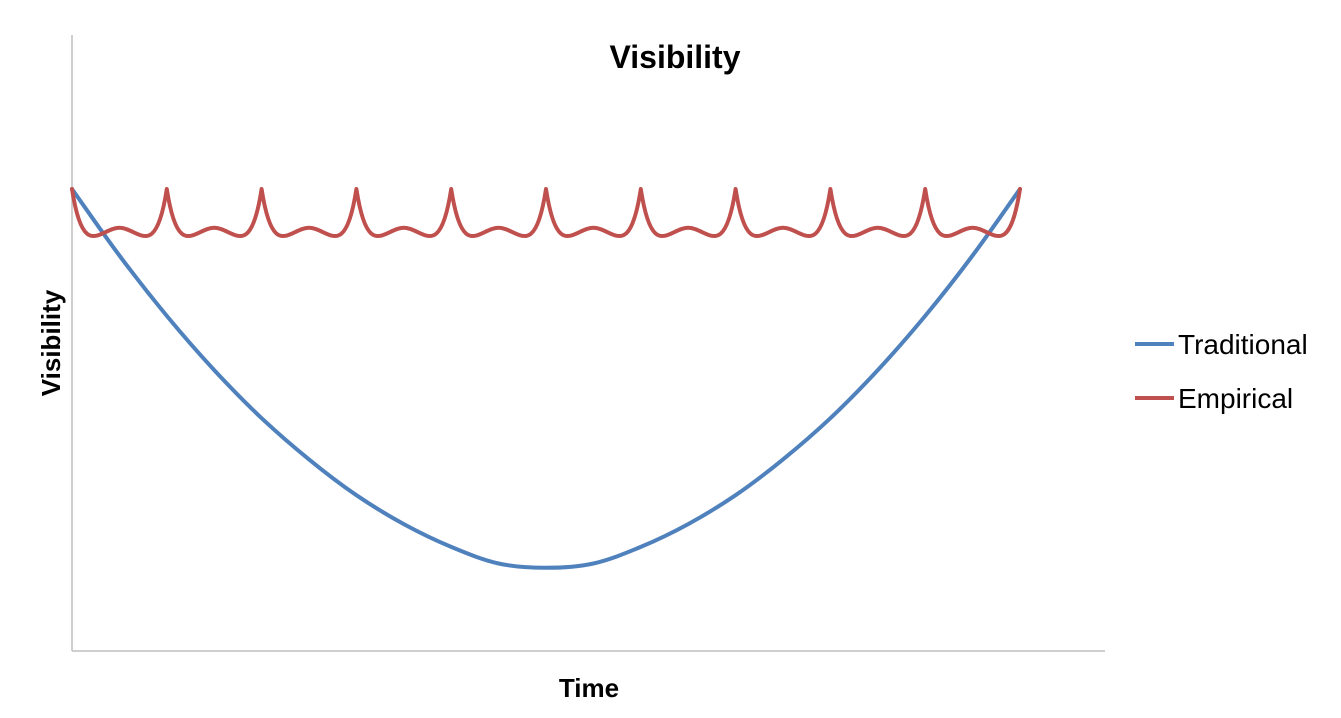 The height and width of the screenshot is (718, 1341). Describe the element at coordinates (674, 57) in the screenshot. I see `chart-title: Visibility` at that location.